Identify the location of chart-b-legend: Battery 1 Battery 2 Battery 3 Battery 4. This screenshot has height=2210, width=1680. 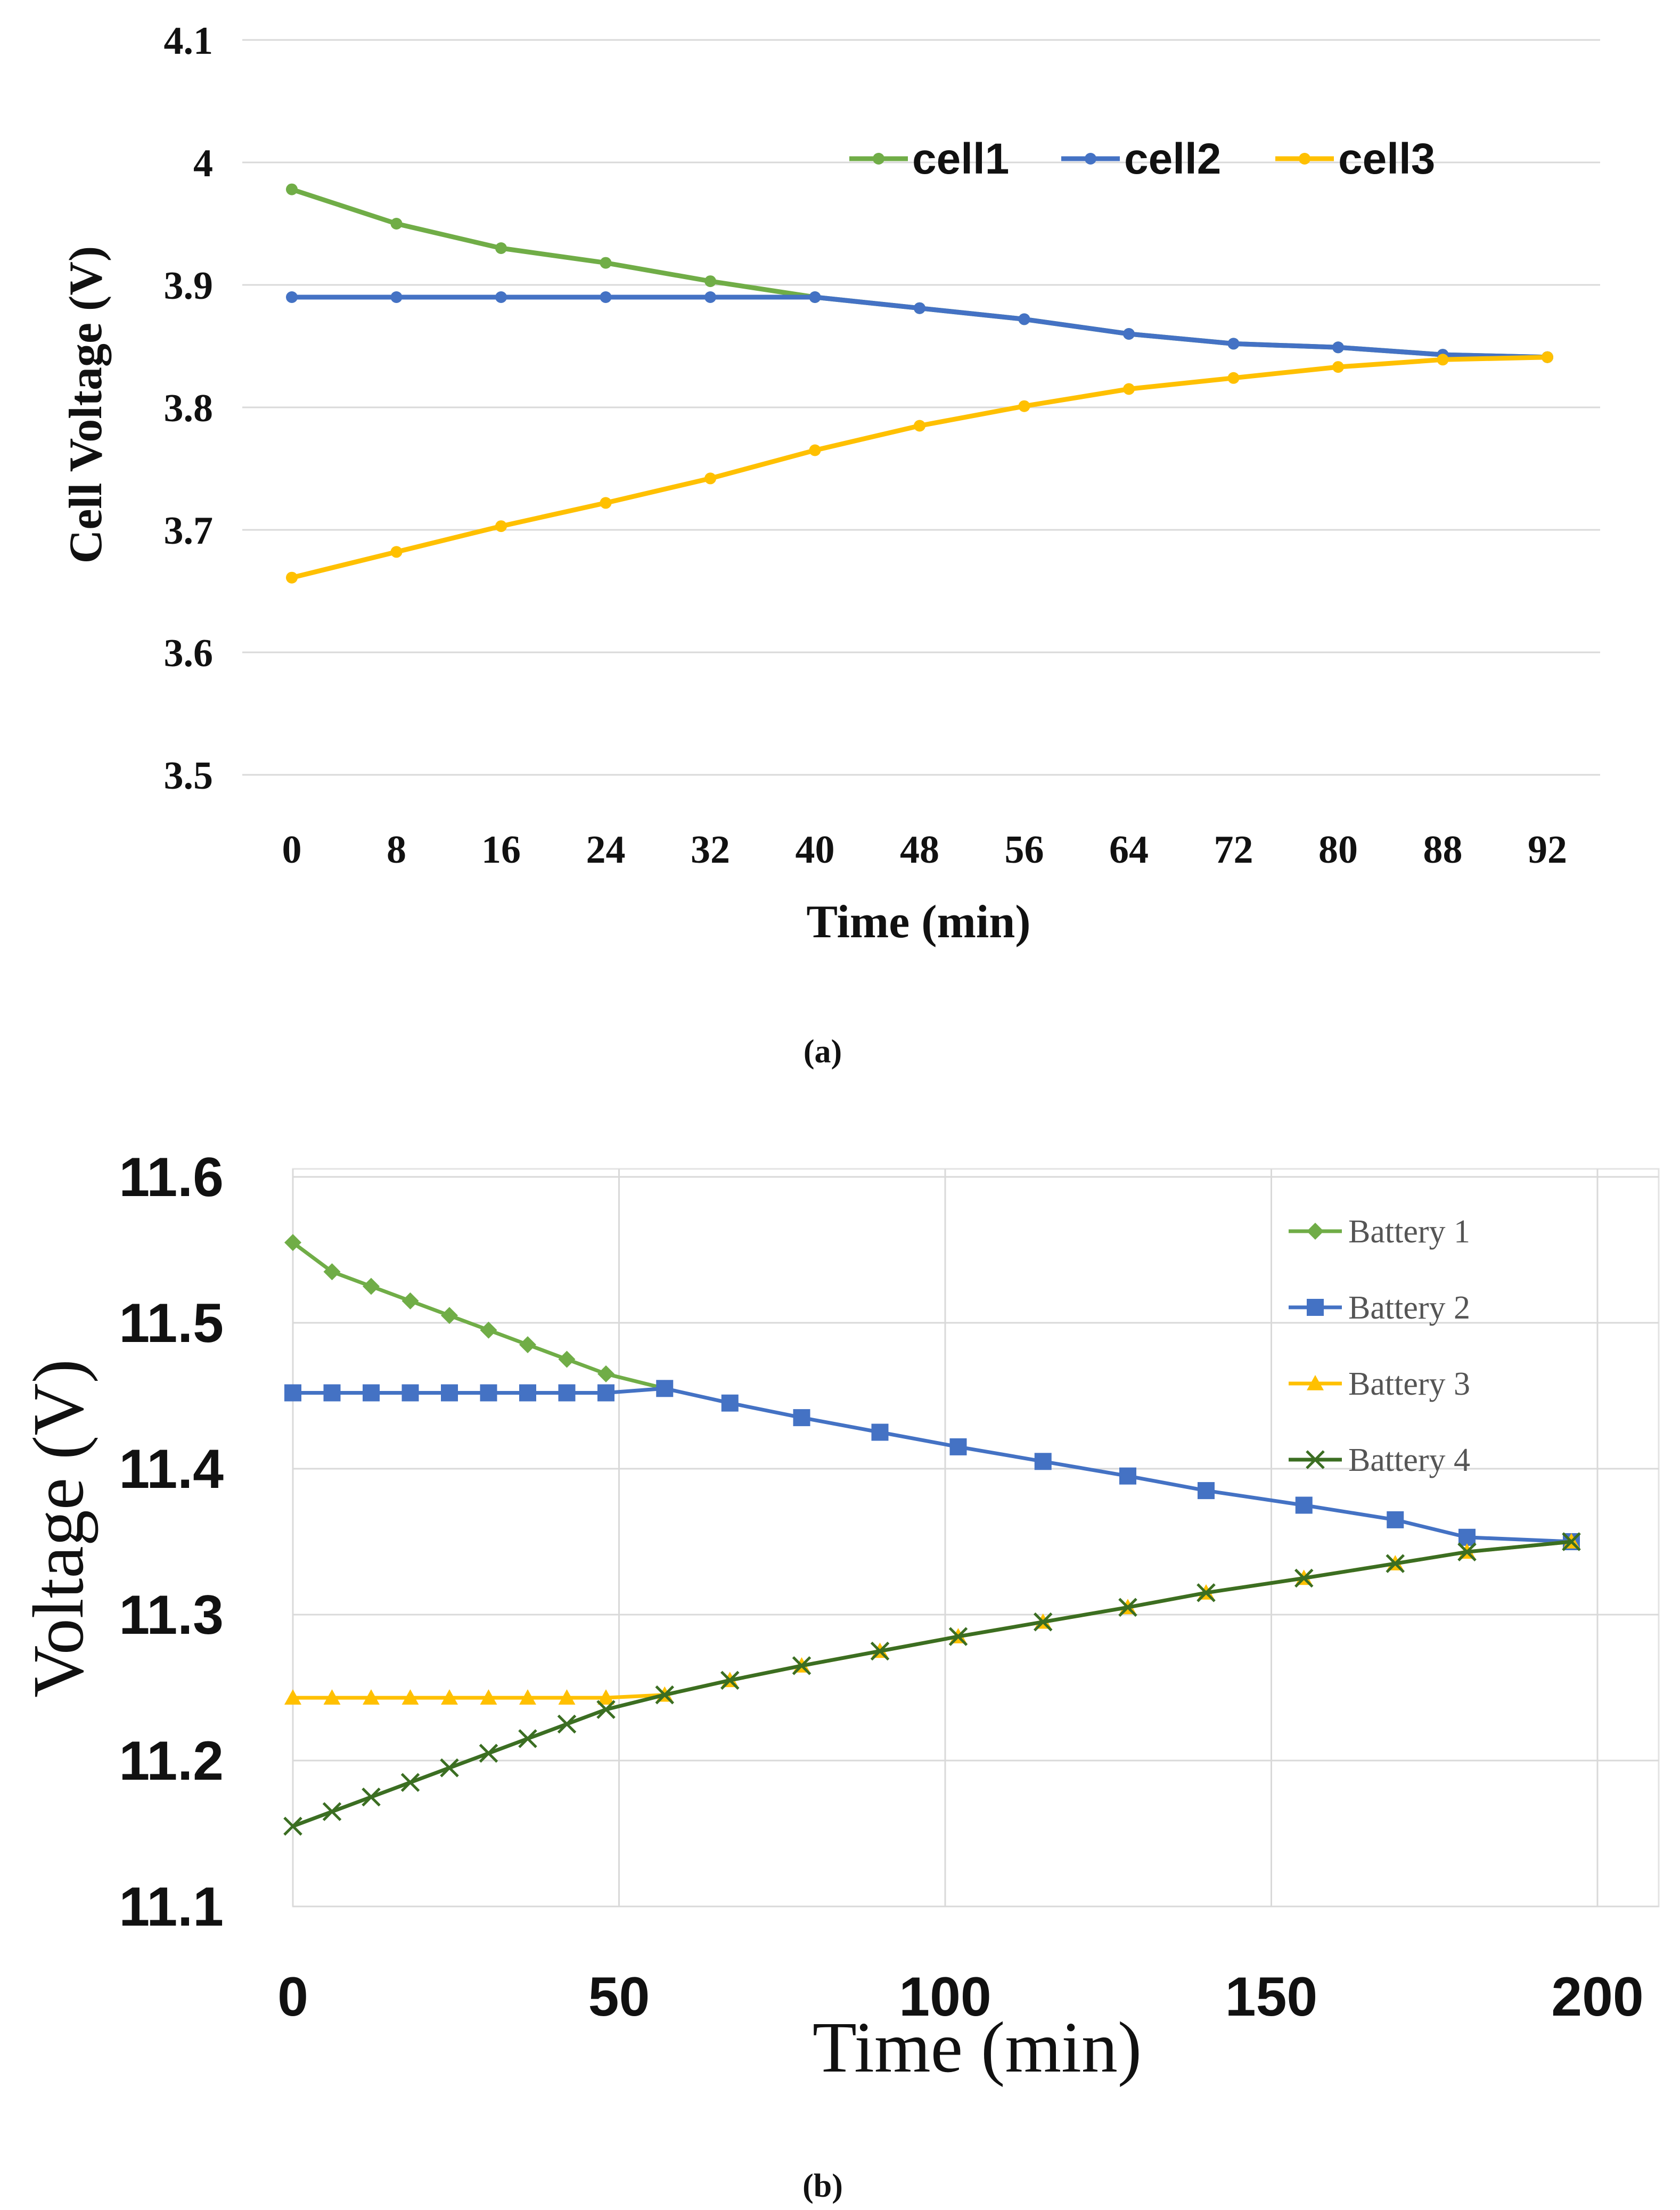
(1379, 1346).